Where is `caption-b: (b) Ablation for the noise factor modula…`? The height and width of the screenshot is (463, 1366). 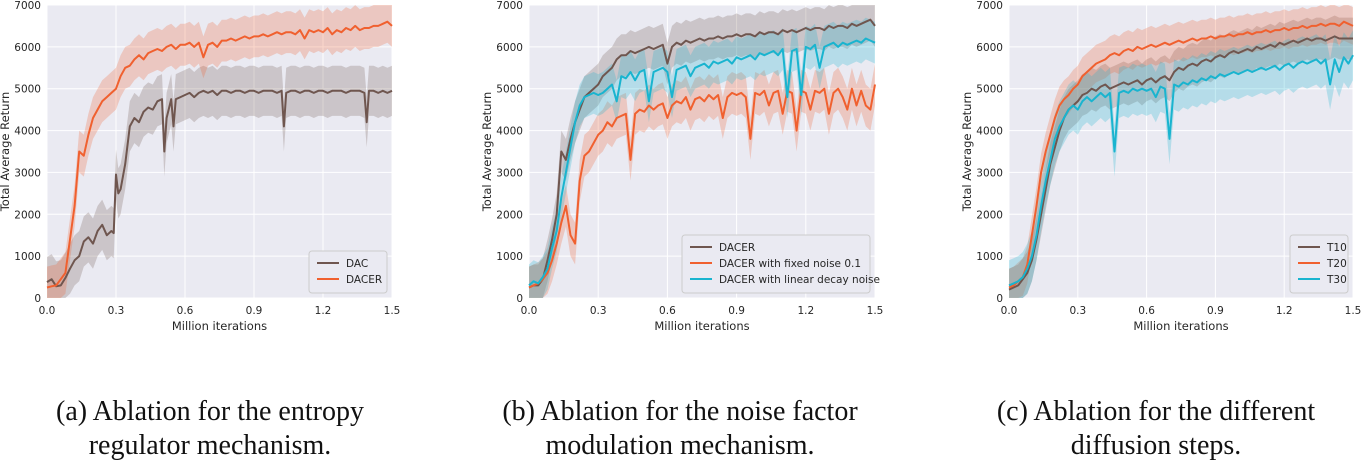 caption-b: (b) Ablation for the noise factor modula… is located at coordinates (680, 428).